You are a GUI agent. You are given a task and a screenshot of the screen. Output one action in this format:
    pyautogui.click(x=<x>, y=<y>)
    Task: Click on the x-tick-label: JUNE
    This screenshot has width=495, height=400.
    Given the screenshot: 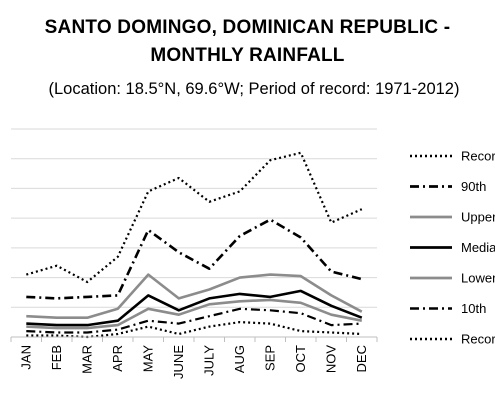 What is the action you would take?
    pyautogui.click(x=178, y=362)
    